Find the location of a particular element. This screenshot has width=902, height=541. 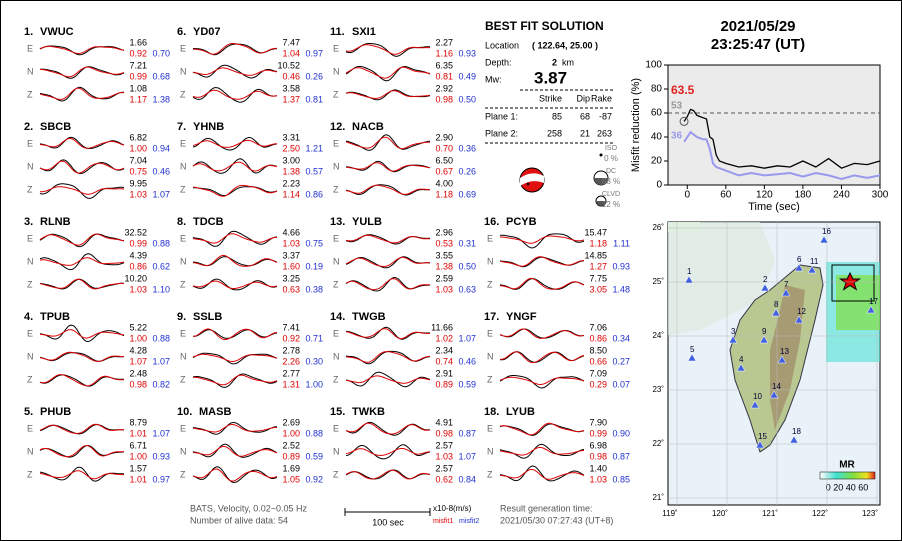

station-id: 16. is located at coordinates (491, 222).